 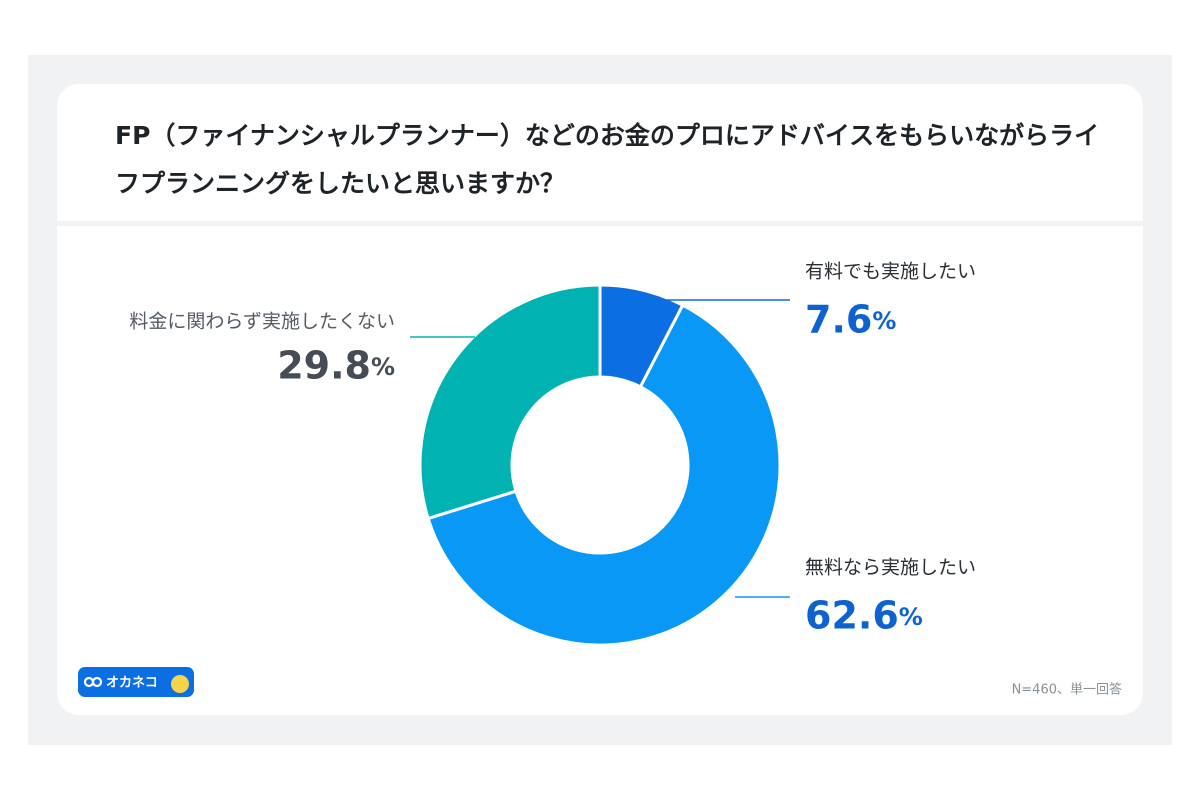 What do you see at coordinates (600, 223) in the screenshot?
I see `header-divider` at bounding box center [600, 223].